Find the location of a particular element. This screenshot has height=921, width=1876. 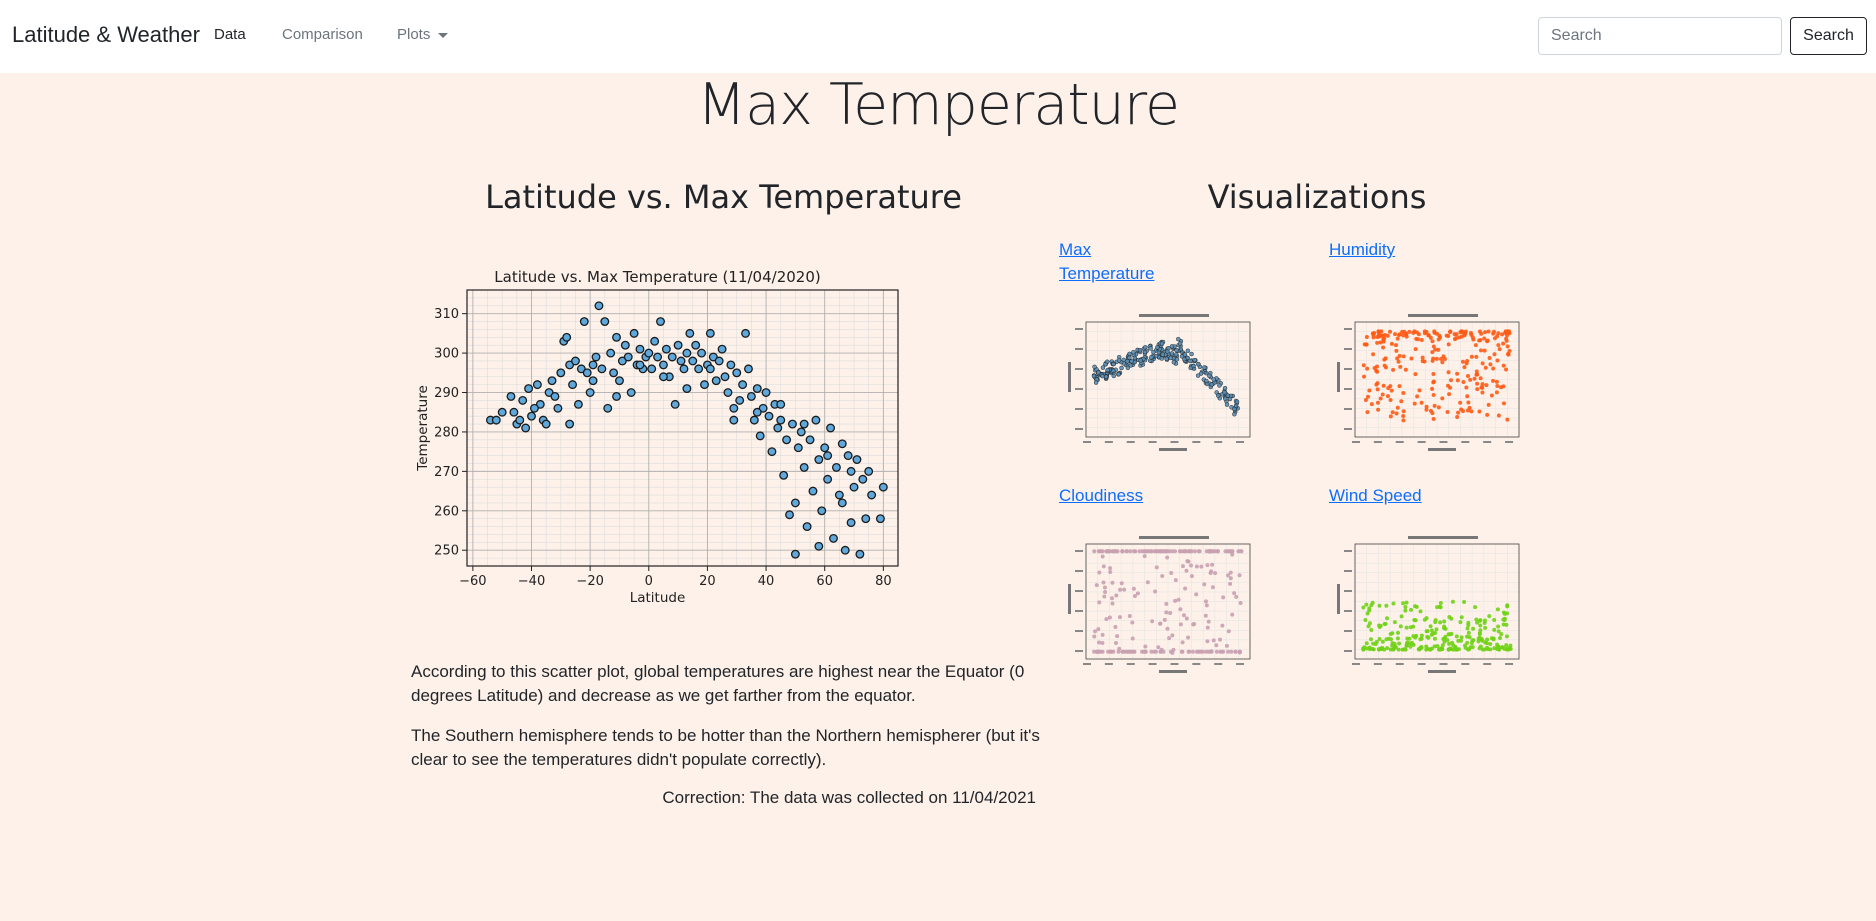

viz-link-wind-speed: Wind Speed is located at coordinates (1375, 495).